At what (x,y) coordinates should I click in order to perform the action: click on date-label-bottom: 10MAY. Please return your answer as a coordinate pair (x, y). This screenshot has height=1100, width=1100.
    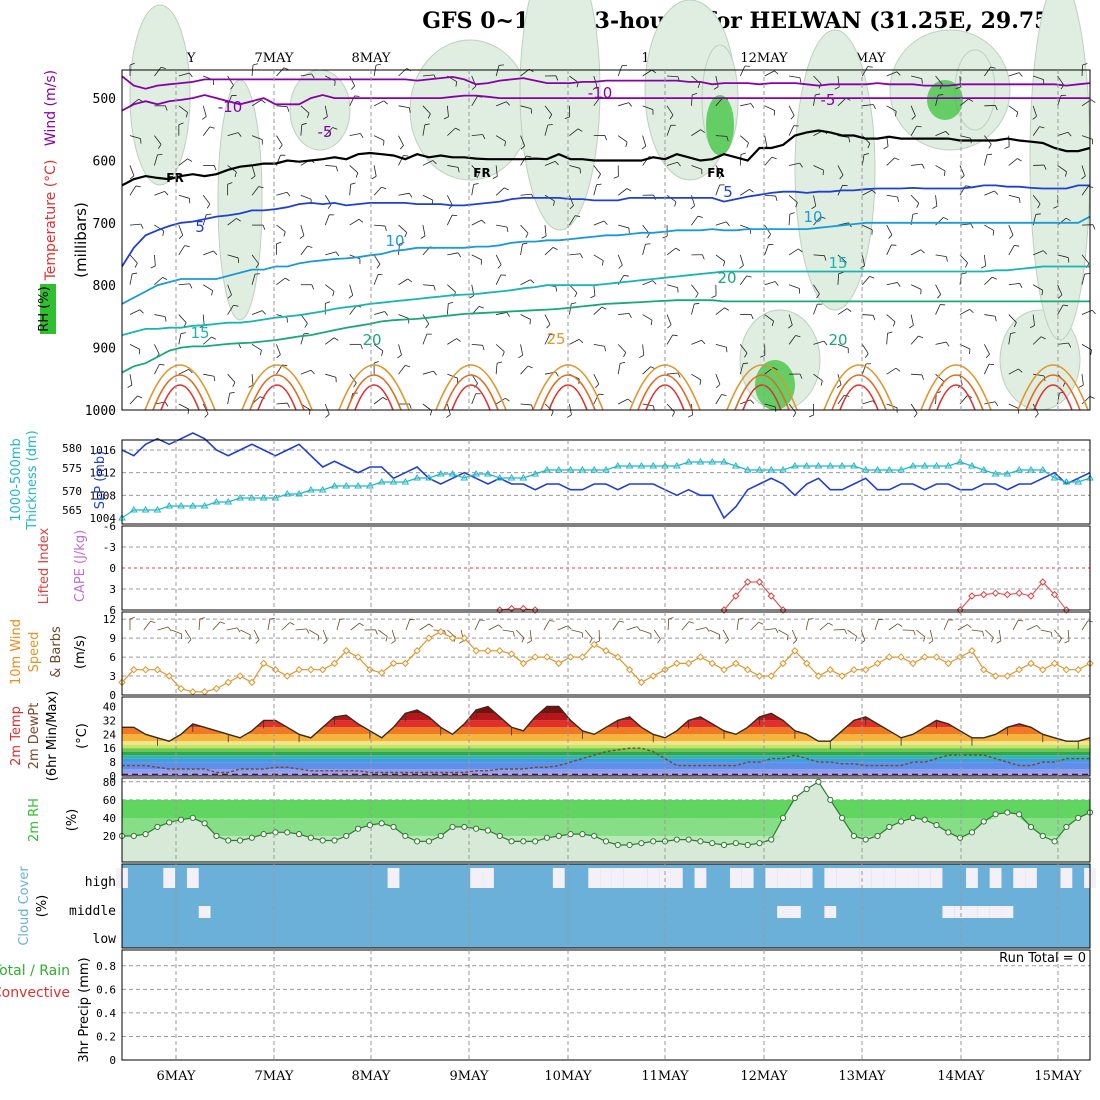
    Looking at the image, I should click on (568, 1076).